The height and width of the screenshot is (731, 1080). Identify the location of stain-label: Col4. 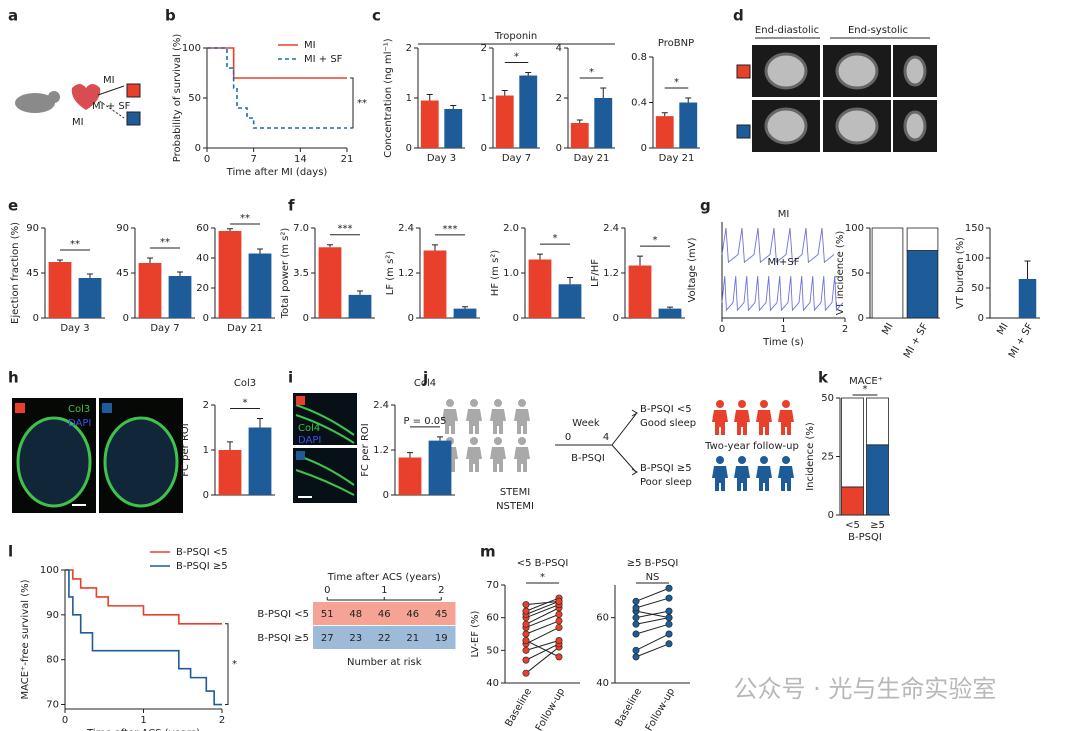
(309, 428).